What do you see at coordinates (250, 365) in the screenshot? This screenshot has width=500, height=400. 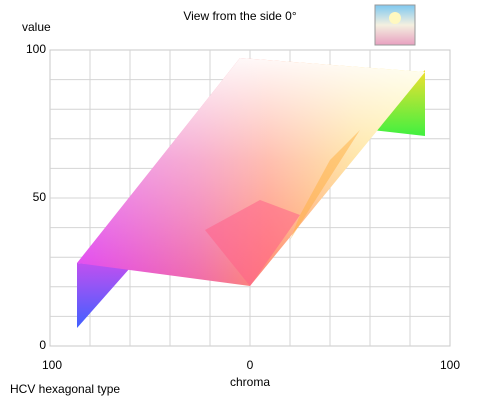 I see `x-tick-label: 0` at bounding box center [250, 365].